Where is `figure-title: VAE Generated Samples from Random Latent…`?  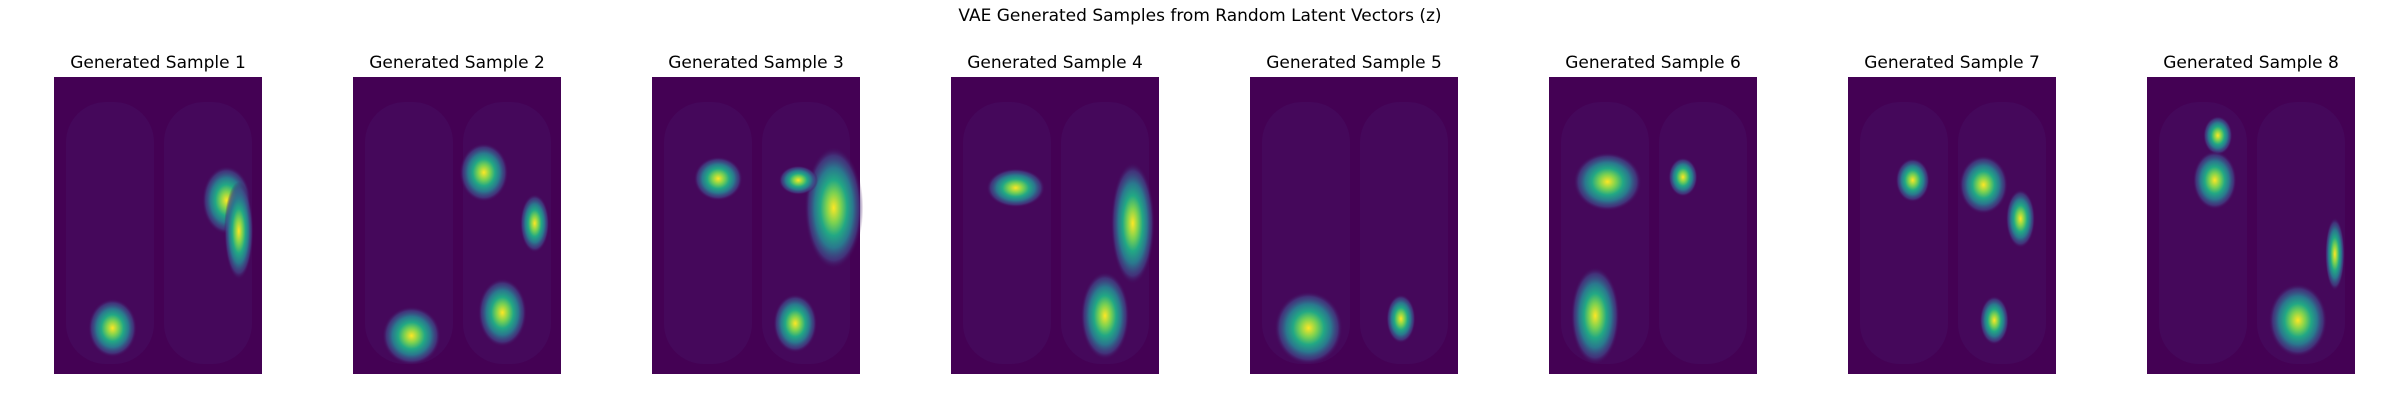 figure-title: VAE Generated Samples from Random Latent… is located at coordinates (1199, 16).